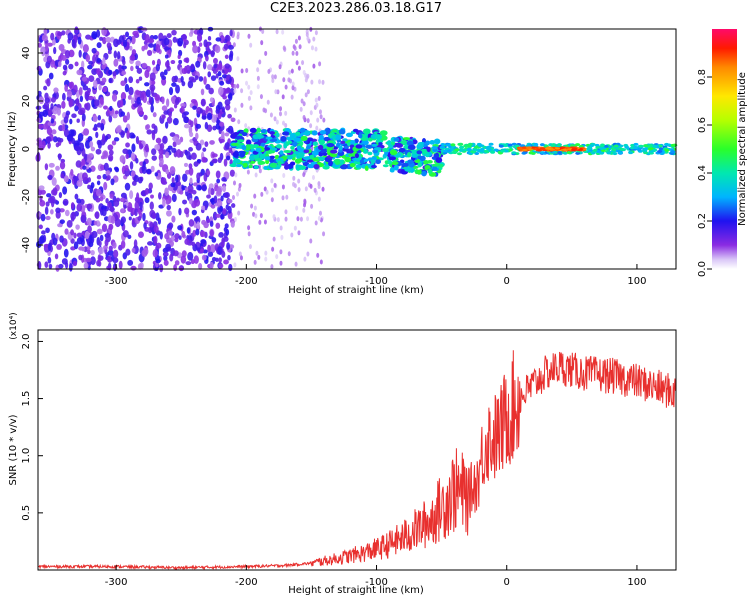 This screenshot has width=750, height=600. I want to click on spectrogram-x-tick-label: -200, so click(246, 281).